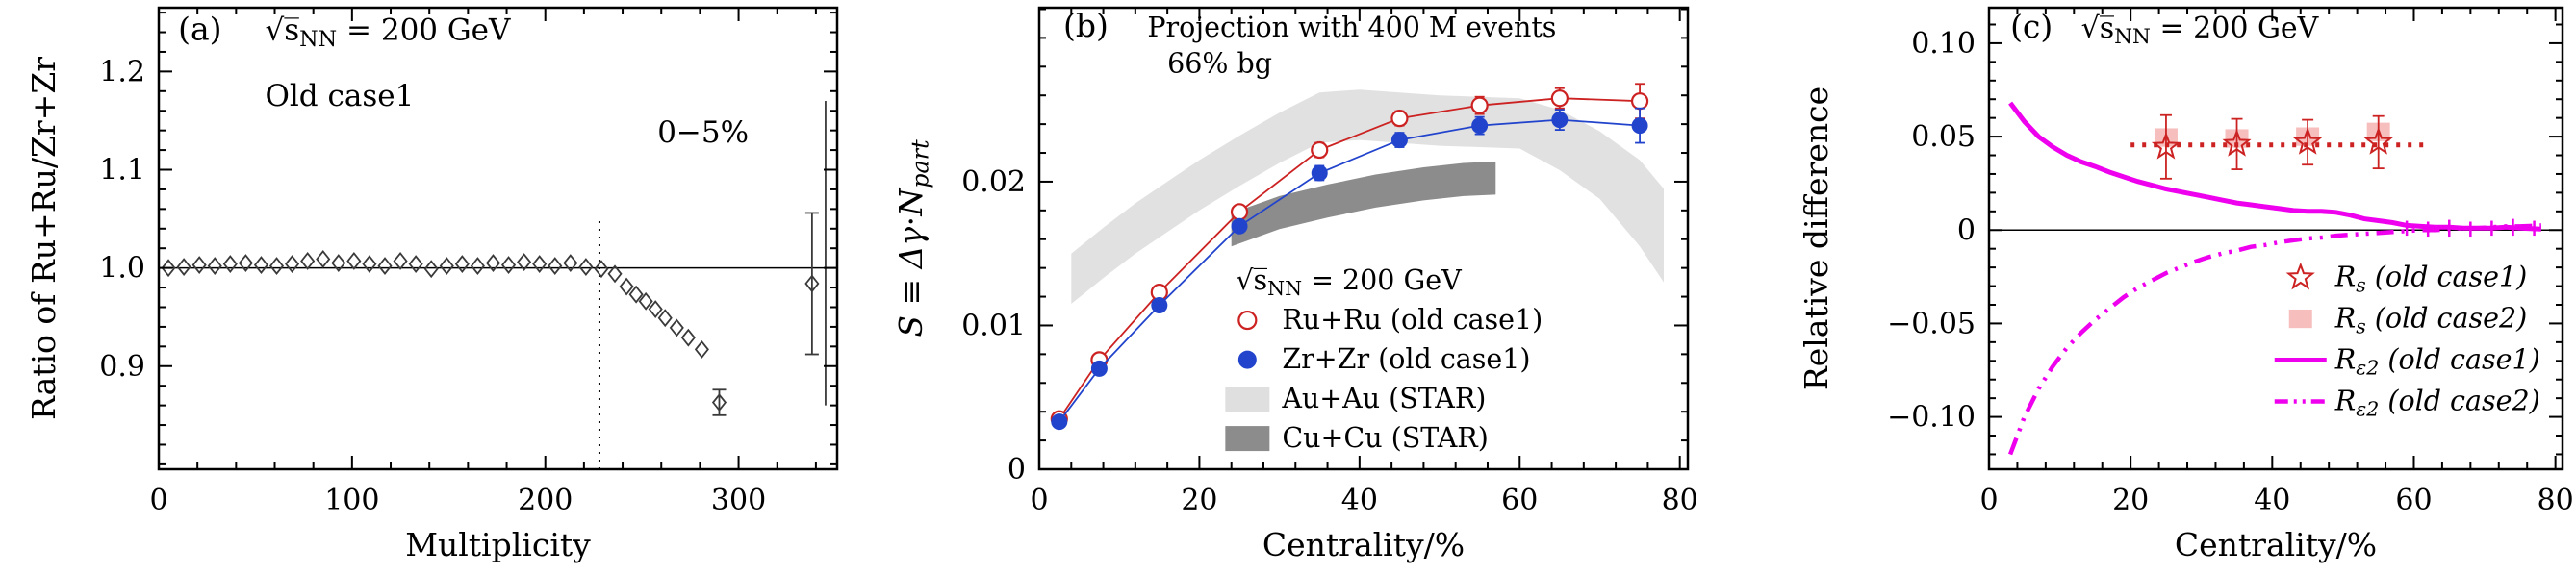  I want to click on svg-text: Rε2 (old case1), so click(2437, 362).